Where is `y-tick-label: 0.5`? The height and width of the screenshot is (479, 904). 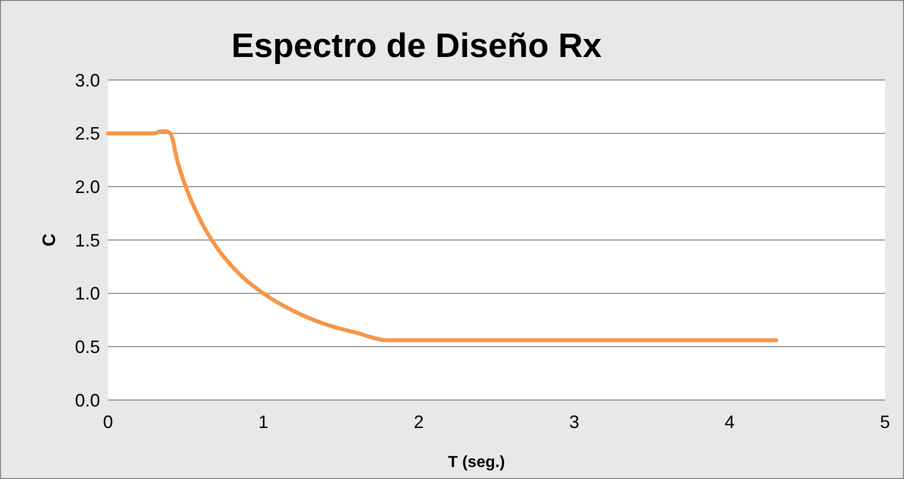
y-tick-label: 0.5 is located at coordinates (87, 346).